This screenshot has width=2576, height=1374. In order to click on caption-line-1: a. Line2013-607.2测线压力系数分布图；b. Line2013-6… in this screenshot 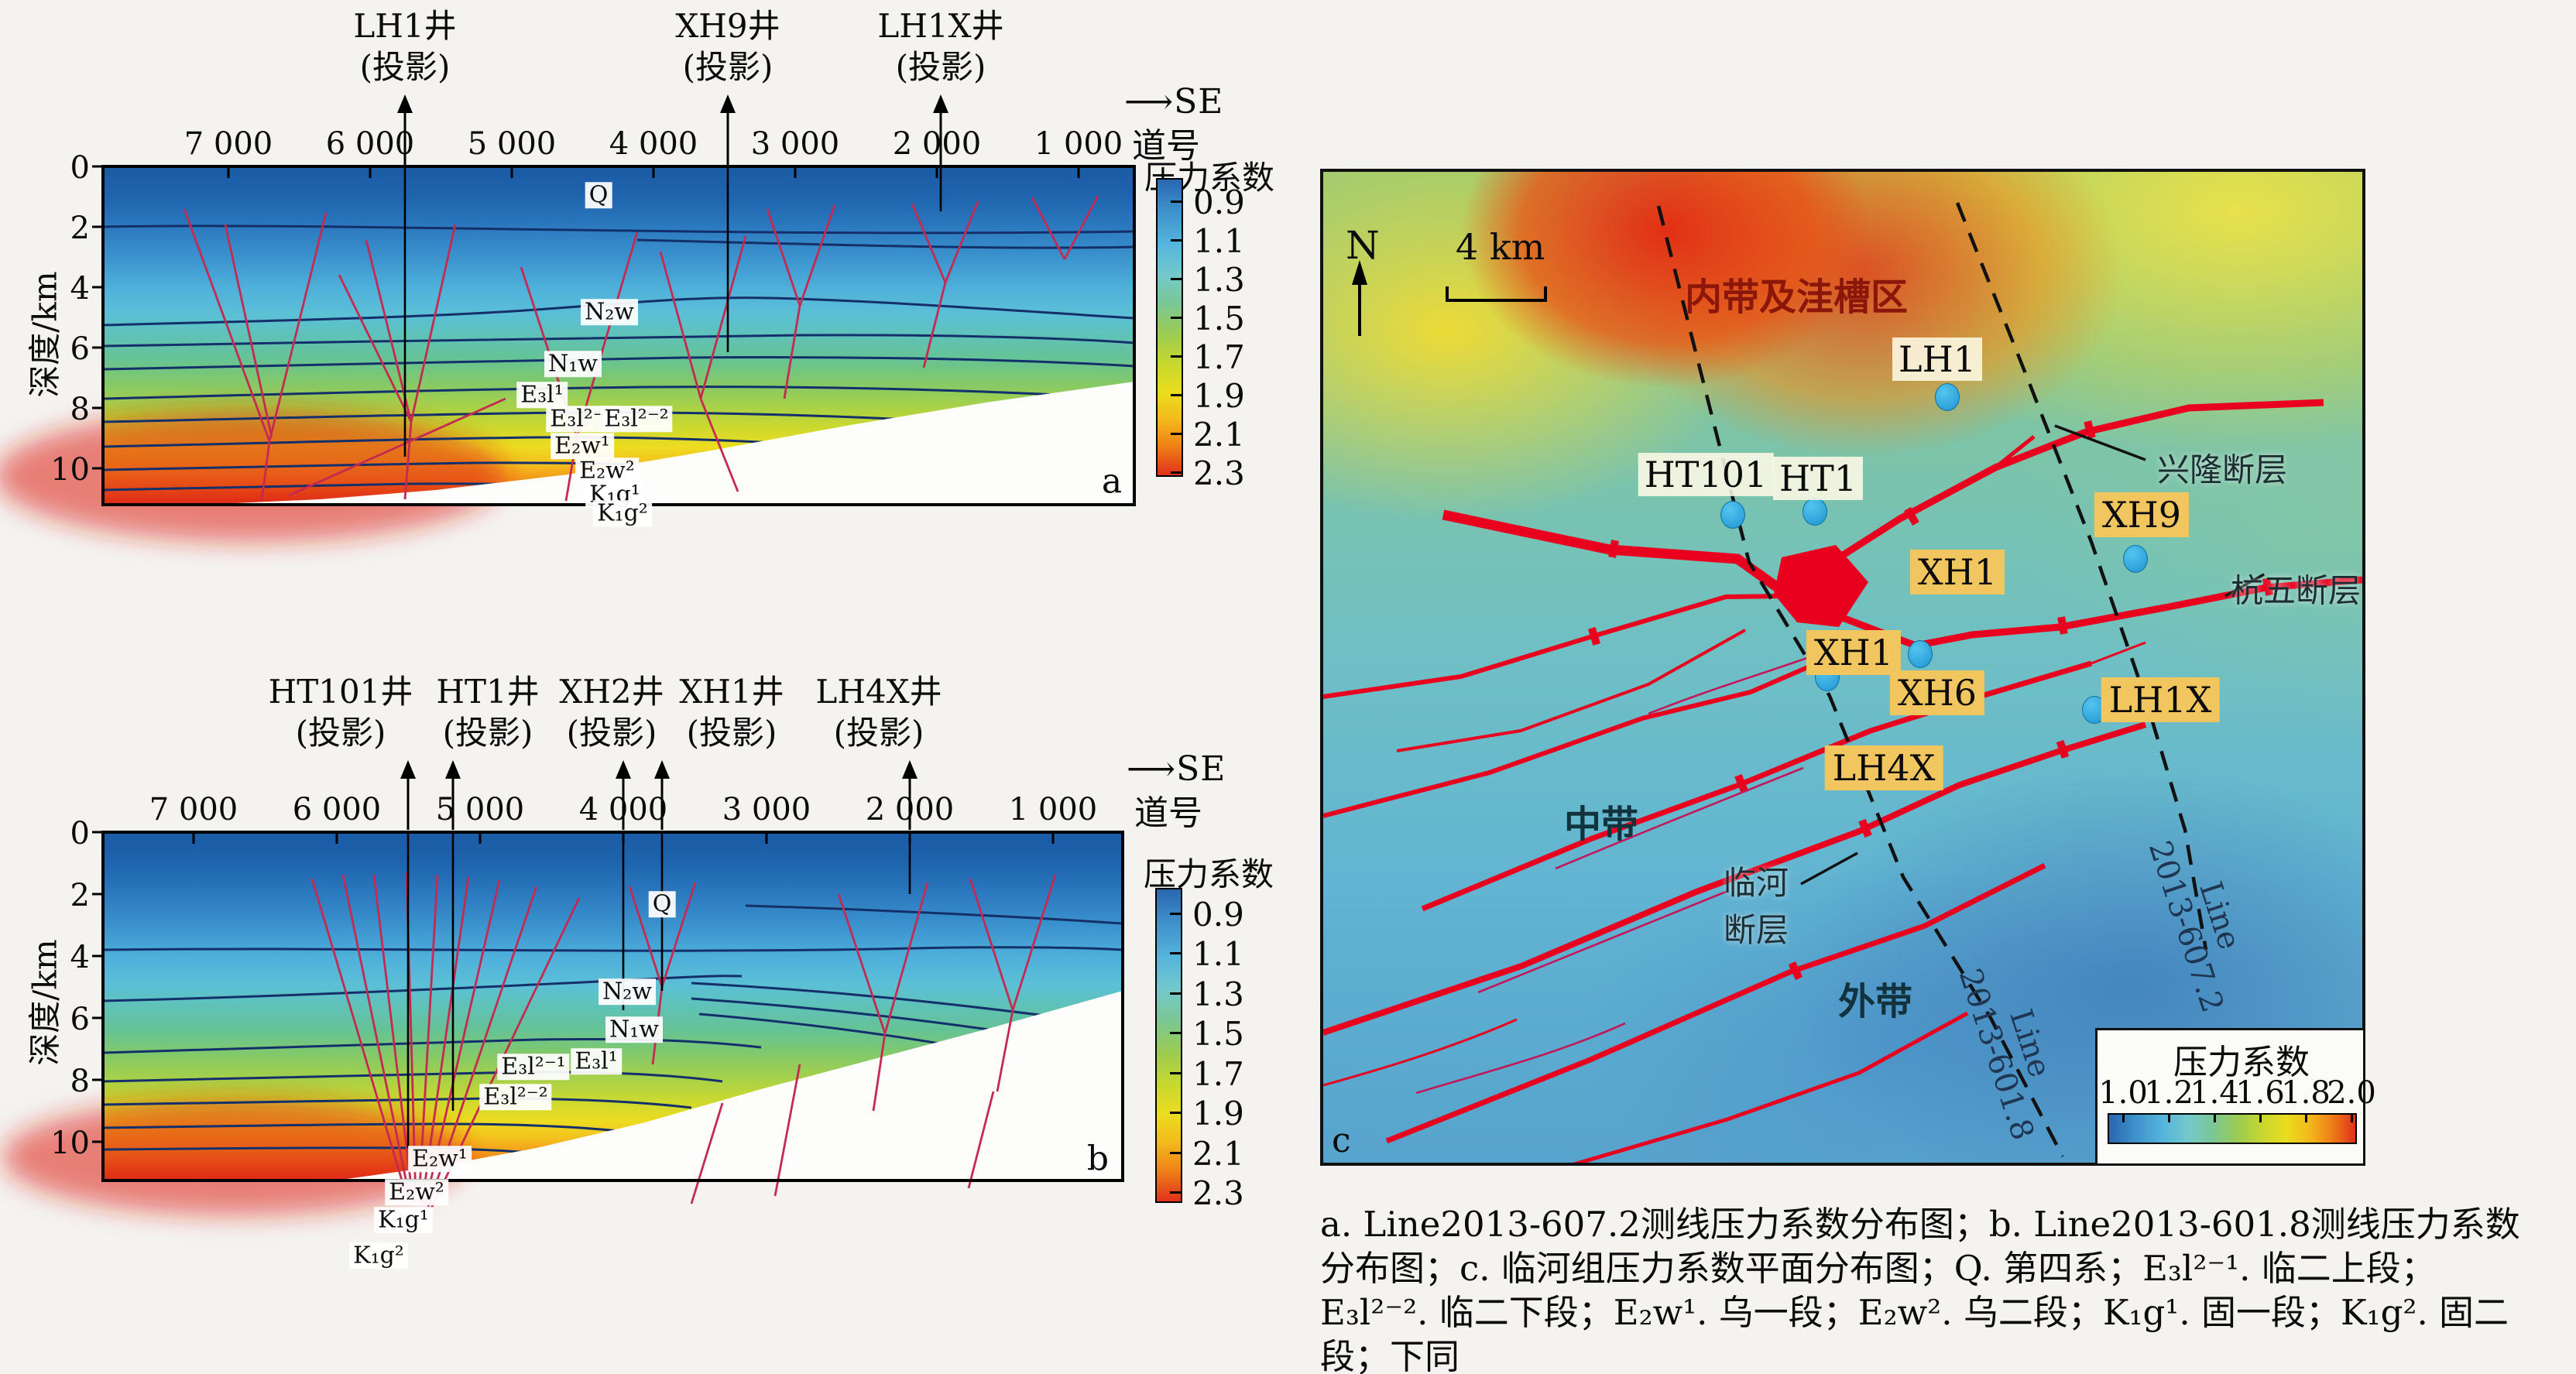, I will do `click(1920, 1224)`.